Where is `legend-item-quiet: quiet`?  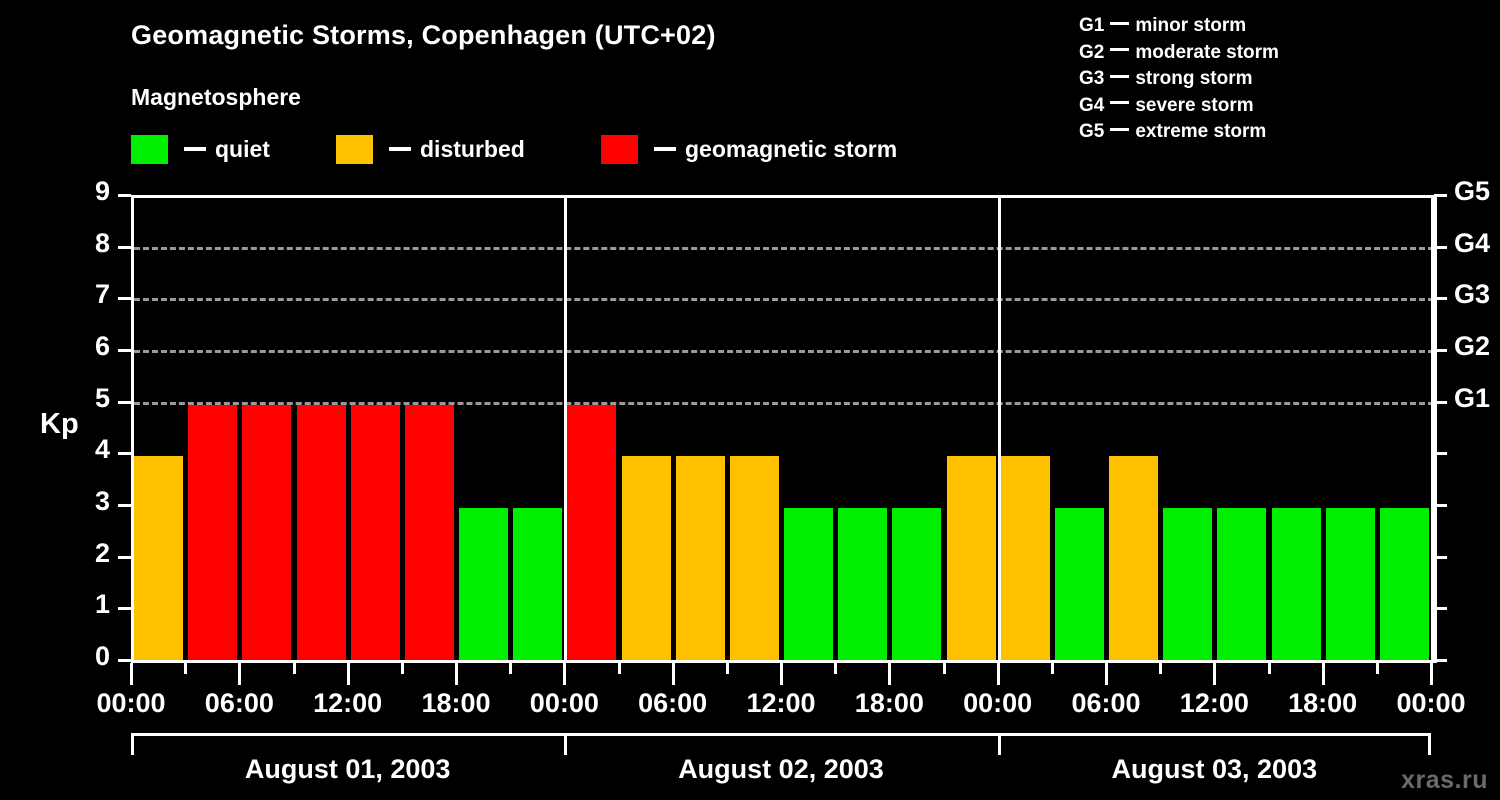
legend-item-quiet: quiet is located at coordinates (200, 149).